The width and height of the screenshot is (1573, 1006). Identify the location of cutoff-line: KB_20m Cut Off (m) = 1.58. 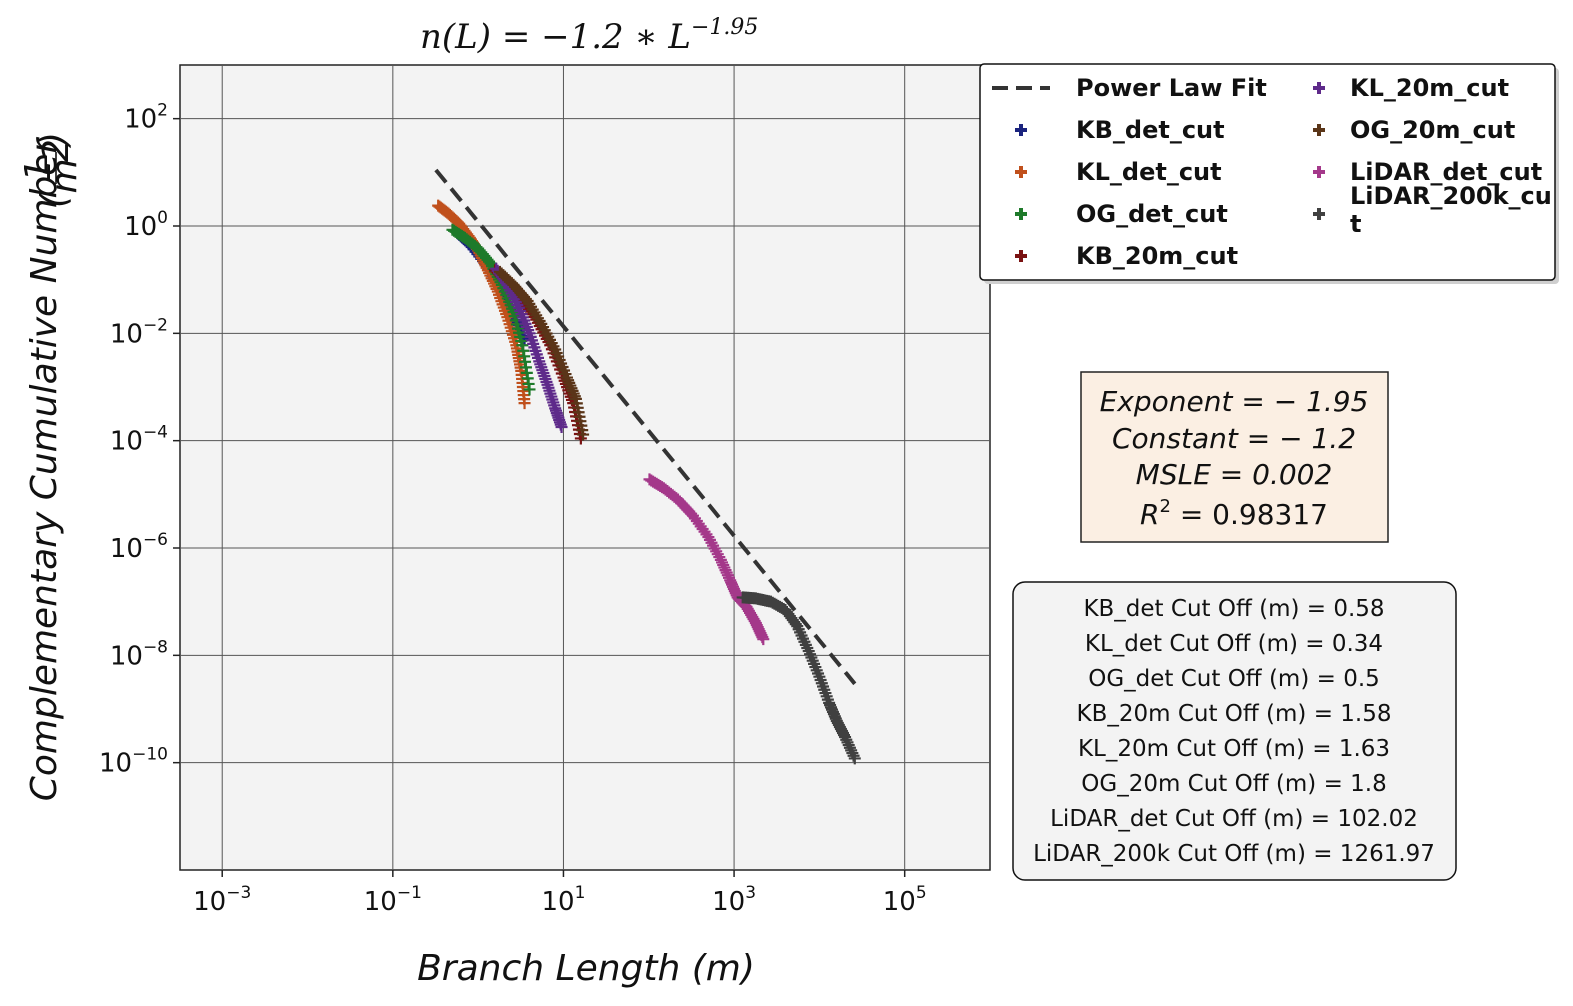
(1233, 714).